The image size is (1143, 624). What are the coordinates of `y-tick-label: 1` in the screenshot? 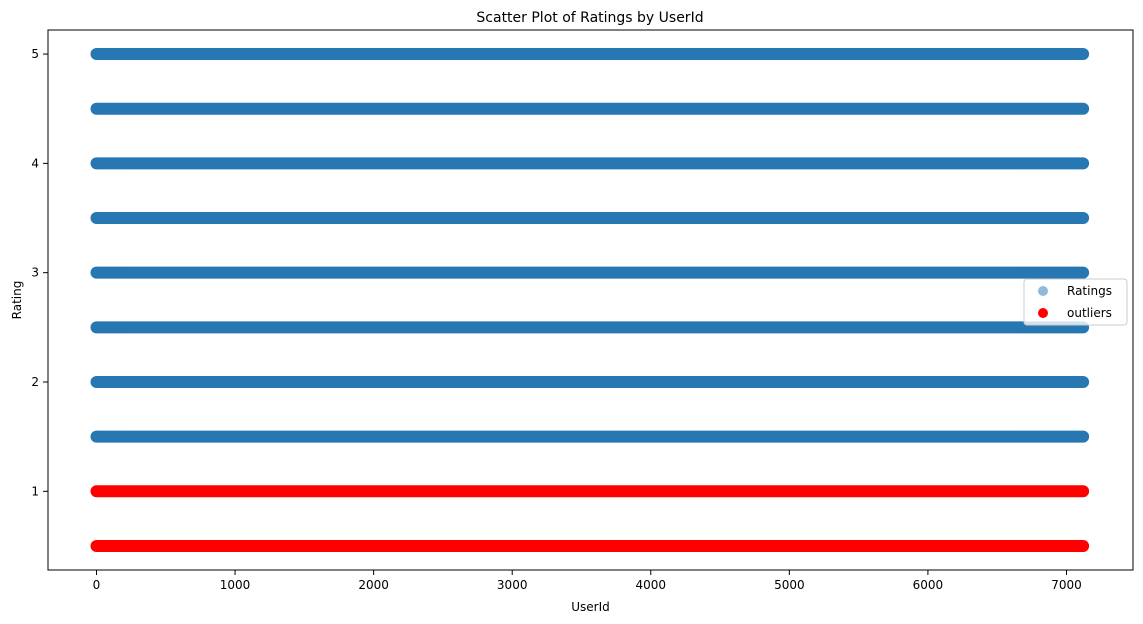 It's located at (35, 491).